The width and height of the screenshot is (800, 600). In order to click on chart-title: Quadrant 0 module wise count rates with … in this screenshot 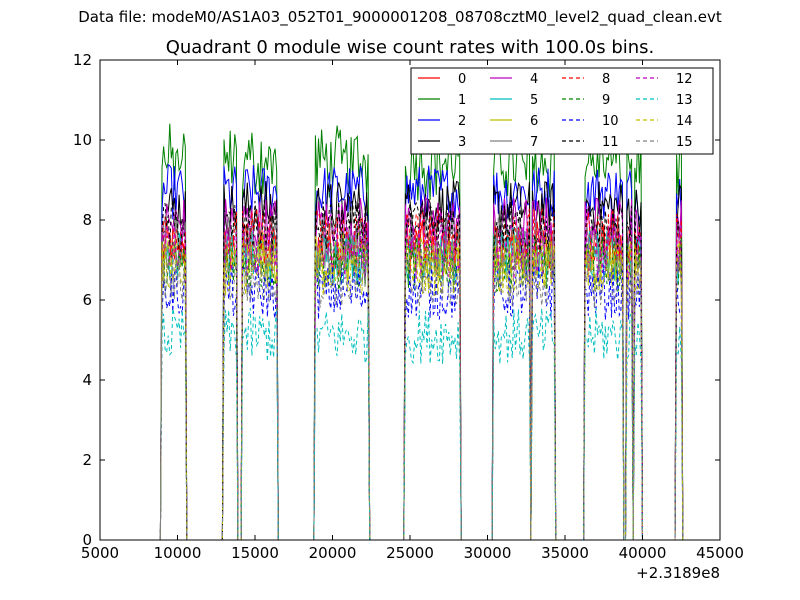, I will do `click(410, 47)`.